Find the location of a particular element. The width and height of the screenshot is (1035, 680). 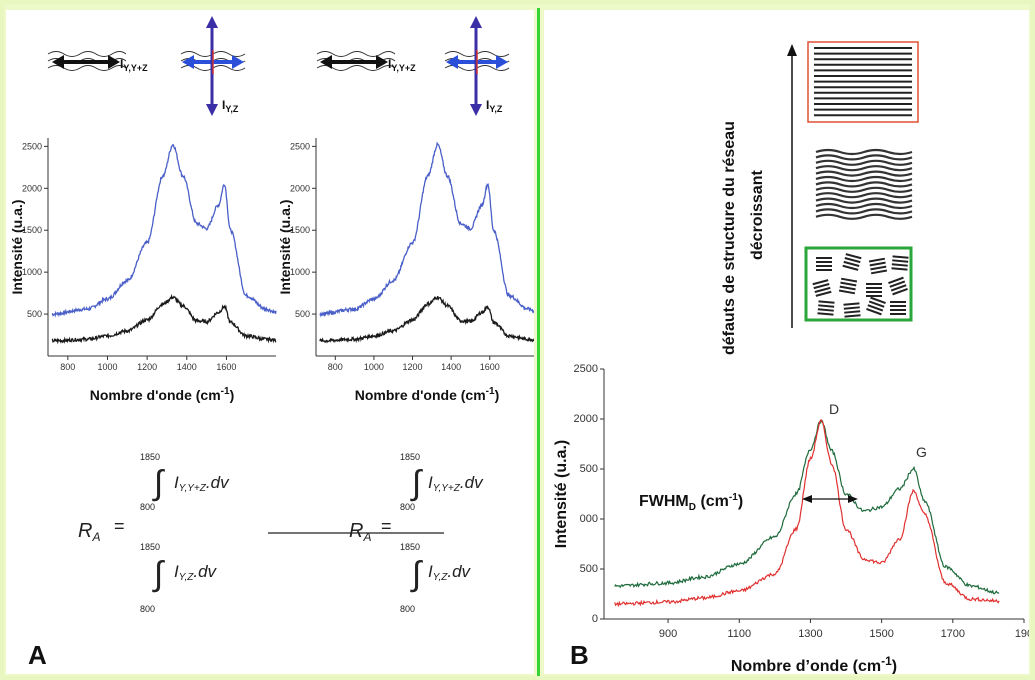

y-tick-label: 1500 is located at coordinates (32, 230).